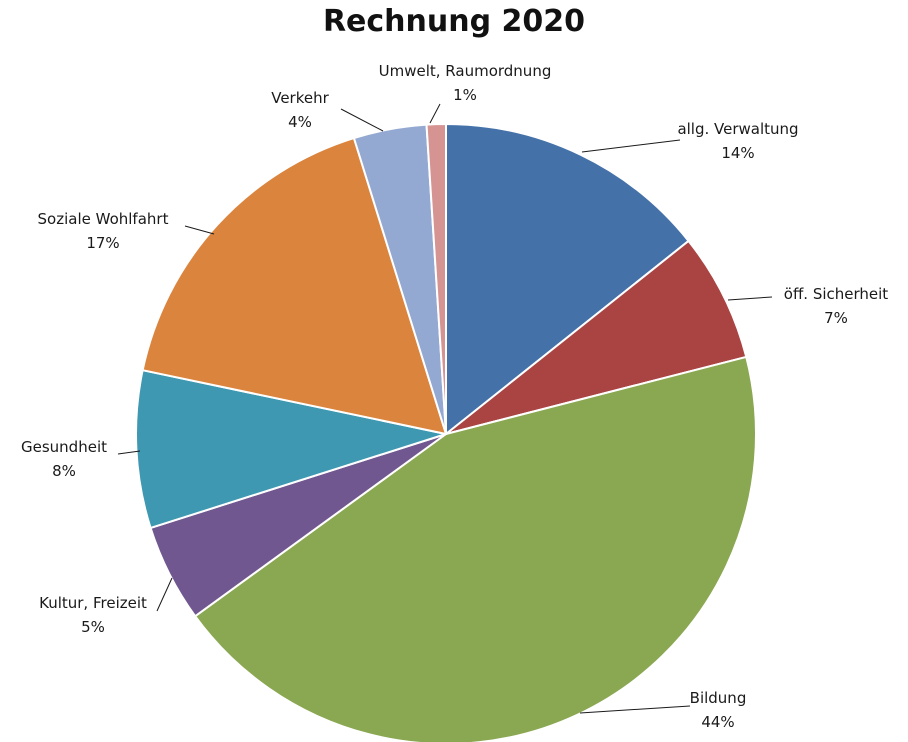 The image size is (908, 742). What do you see at coordinates (717, 722) in the screenshot?
I see `slice-percent-bildung: 44%` at bounding box center [717, 722].